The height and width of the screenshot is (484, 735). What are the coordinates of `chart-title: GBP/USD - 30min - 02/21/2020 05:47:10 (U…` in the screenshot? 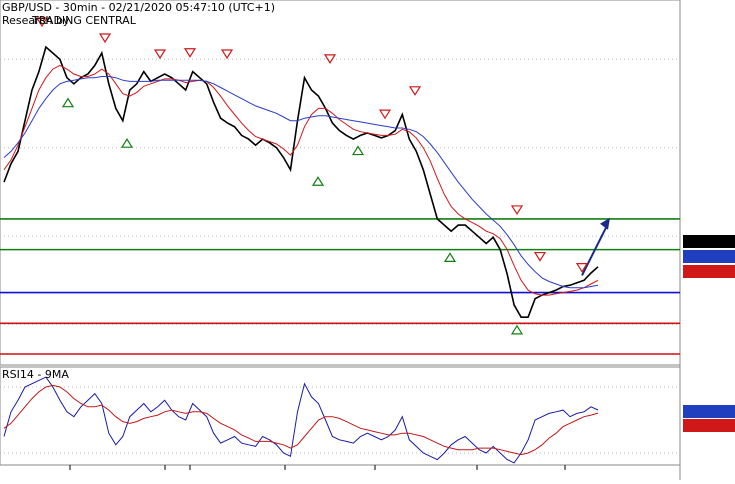 It's located at (138, 7).